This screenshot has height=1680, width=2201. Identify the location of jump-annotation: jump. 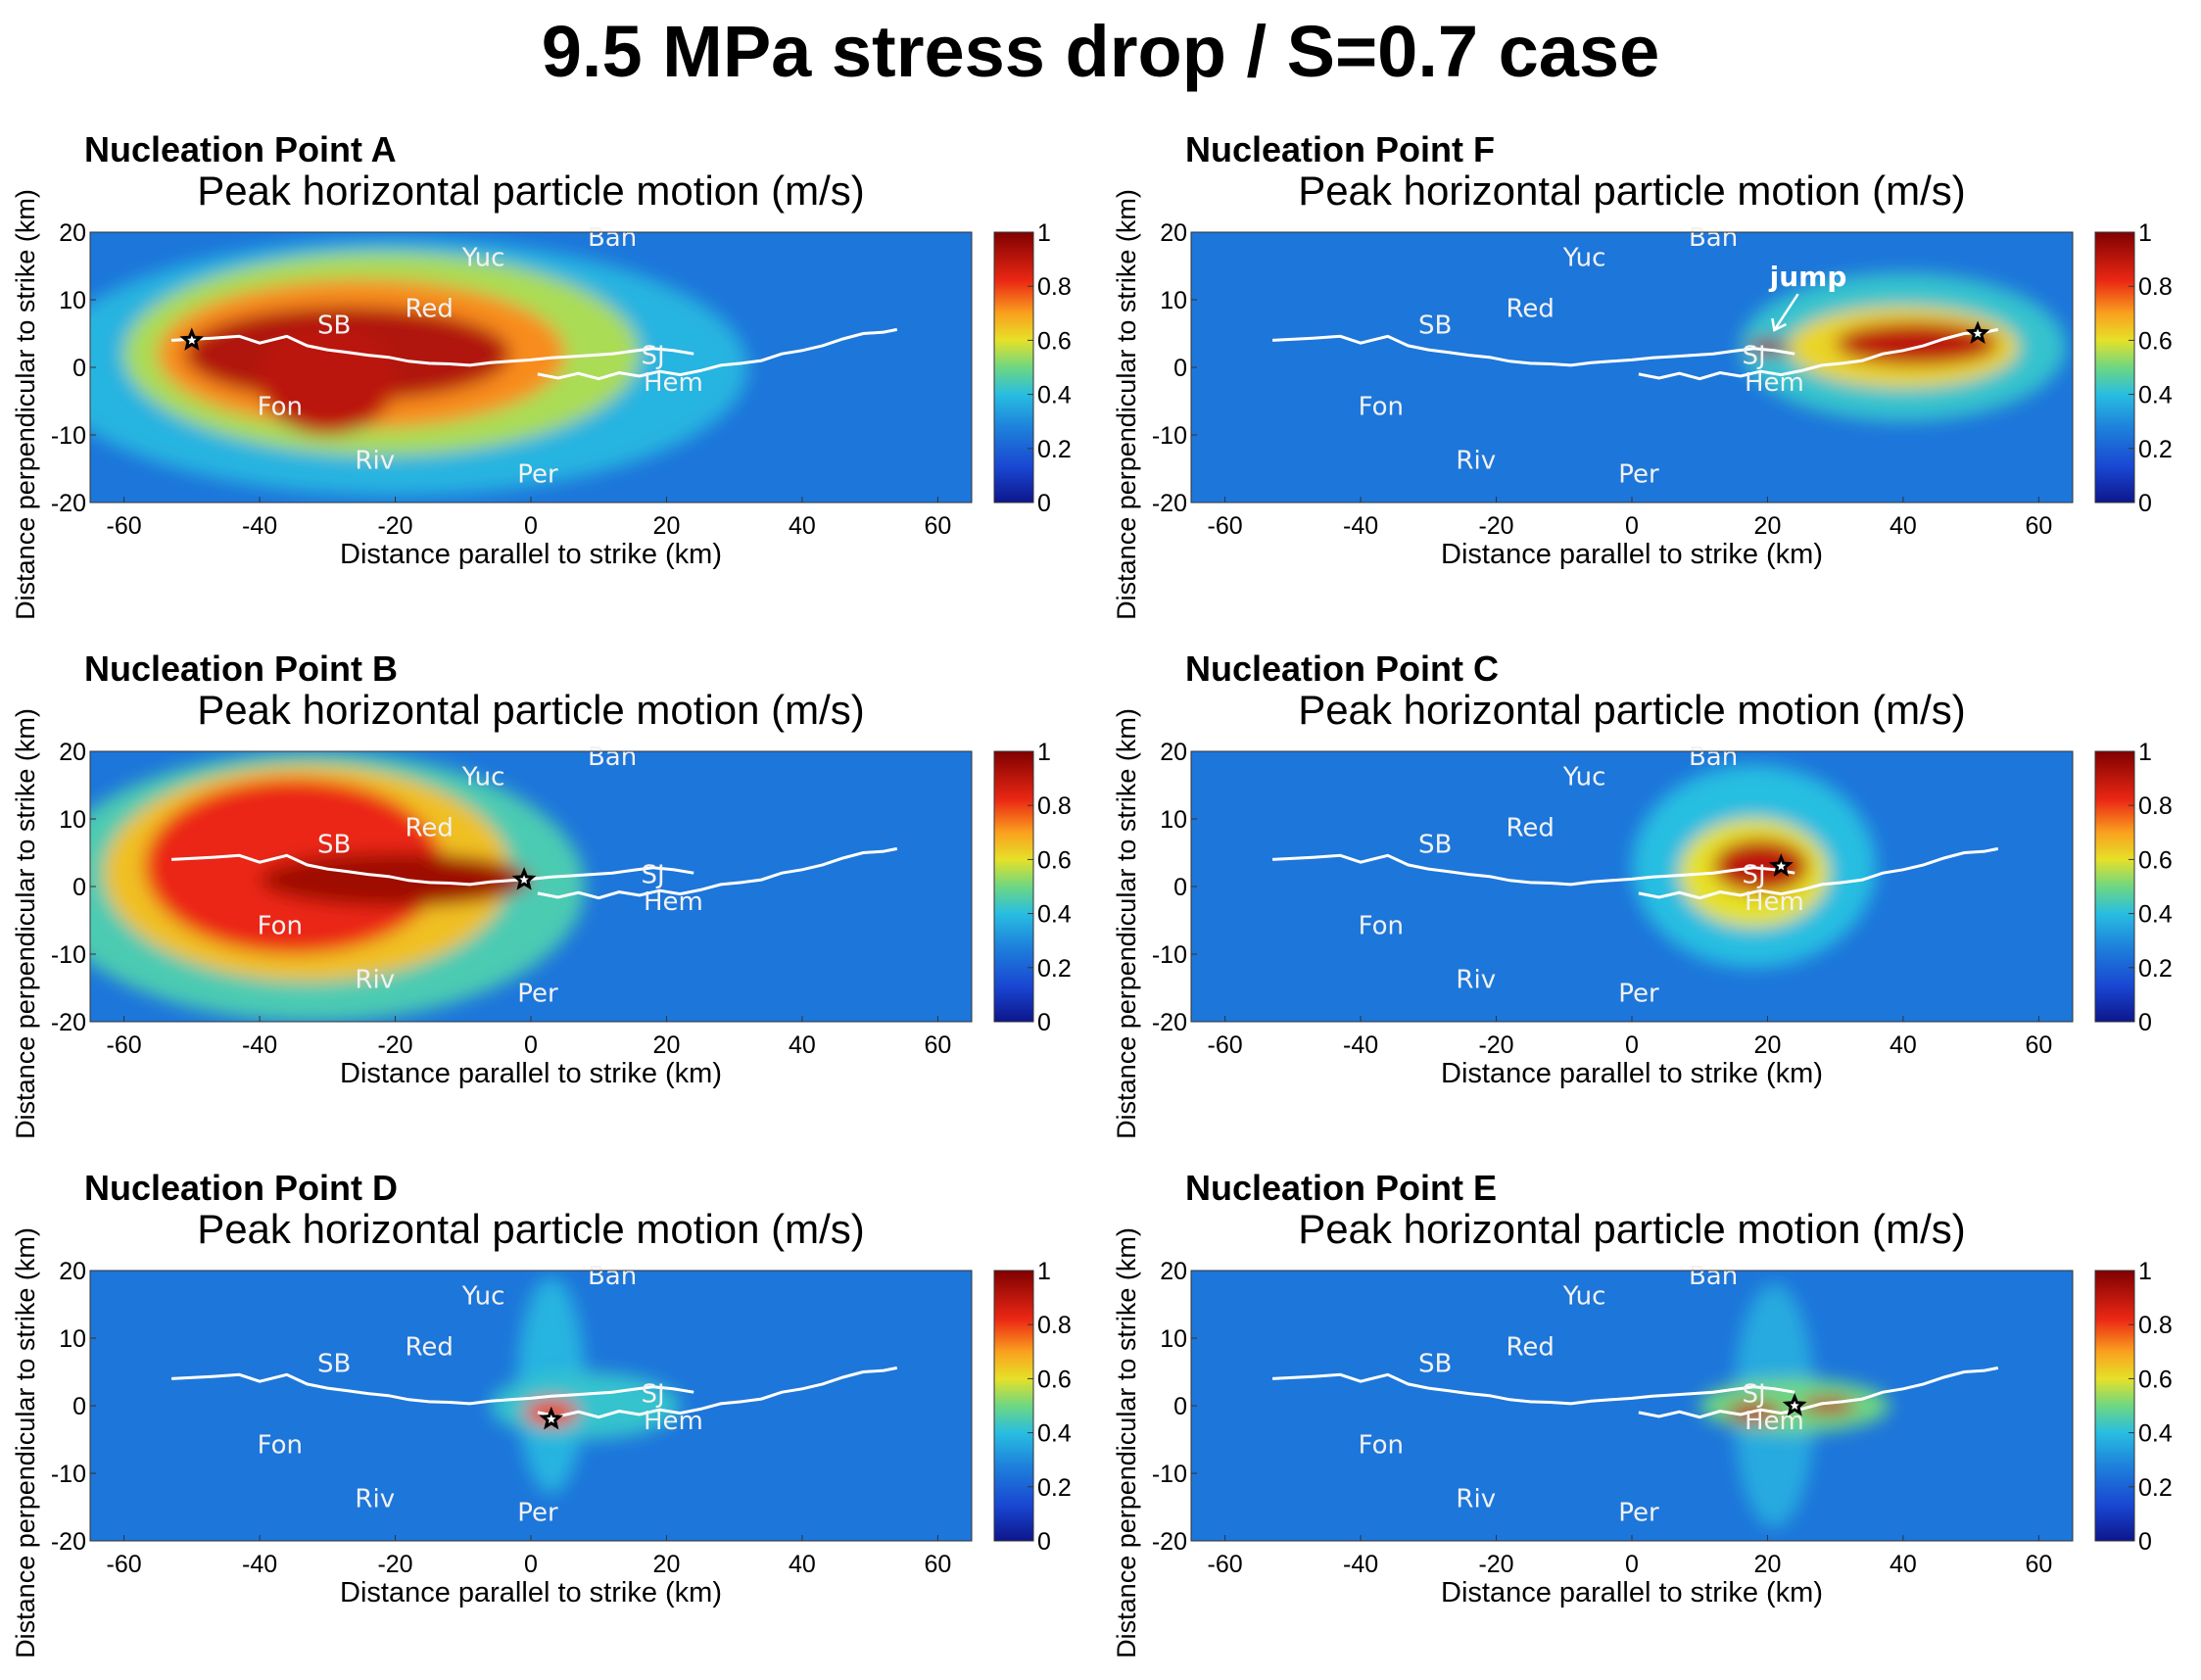
(1808, 277).